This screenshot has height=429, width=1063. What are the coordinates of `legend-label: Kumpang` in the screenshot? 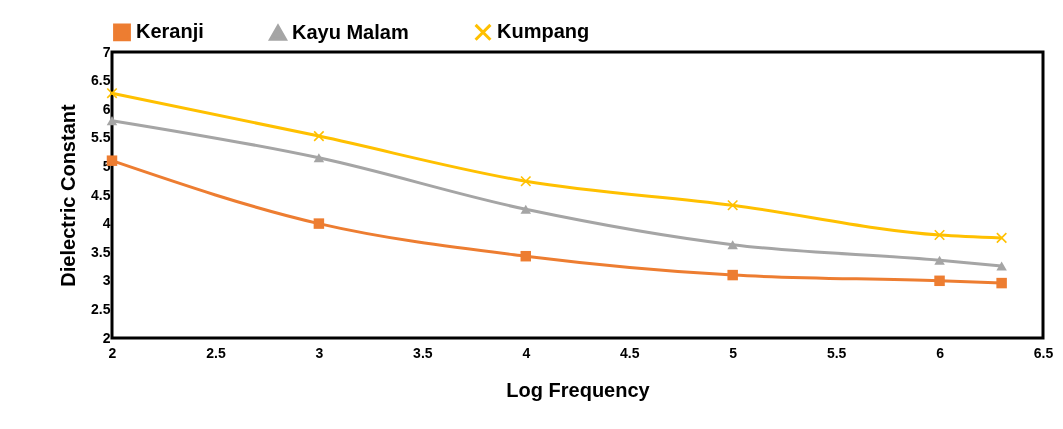 It's located at (543, 31).